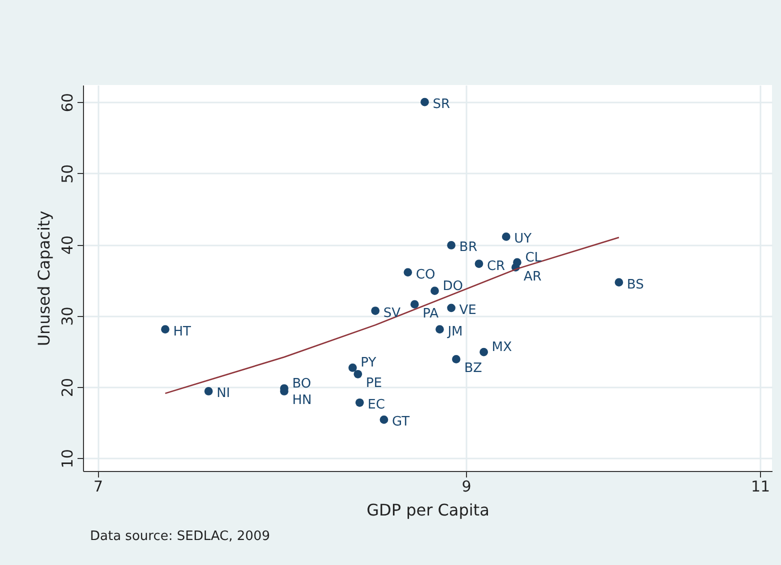 This screenshot has width=781, height=565. Describe the element at coordinates (376, 405) in the screenshot. I see `annotation: EC` at that location.